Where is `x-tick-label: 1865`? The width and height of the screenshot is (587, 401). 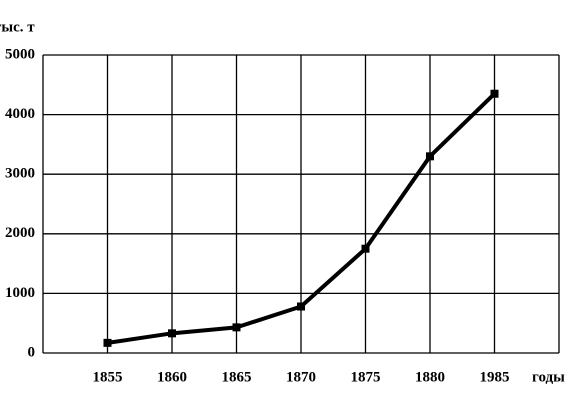
x-tick-label: 1865 is located at coordinates (237, 377).